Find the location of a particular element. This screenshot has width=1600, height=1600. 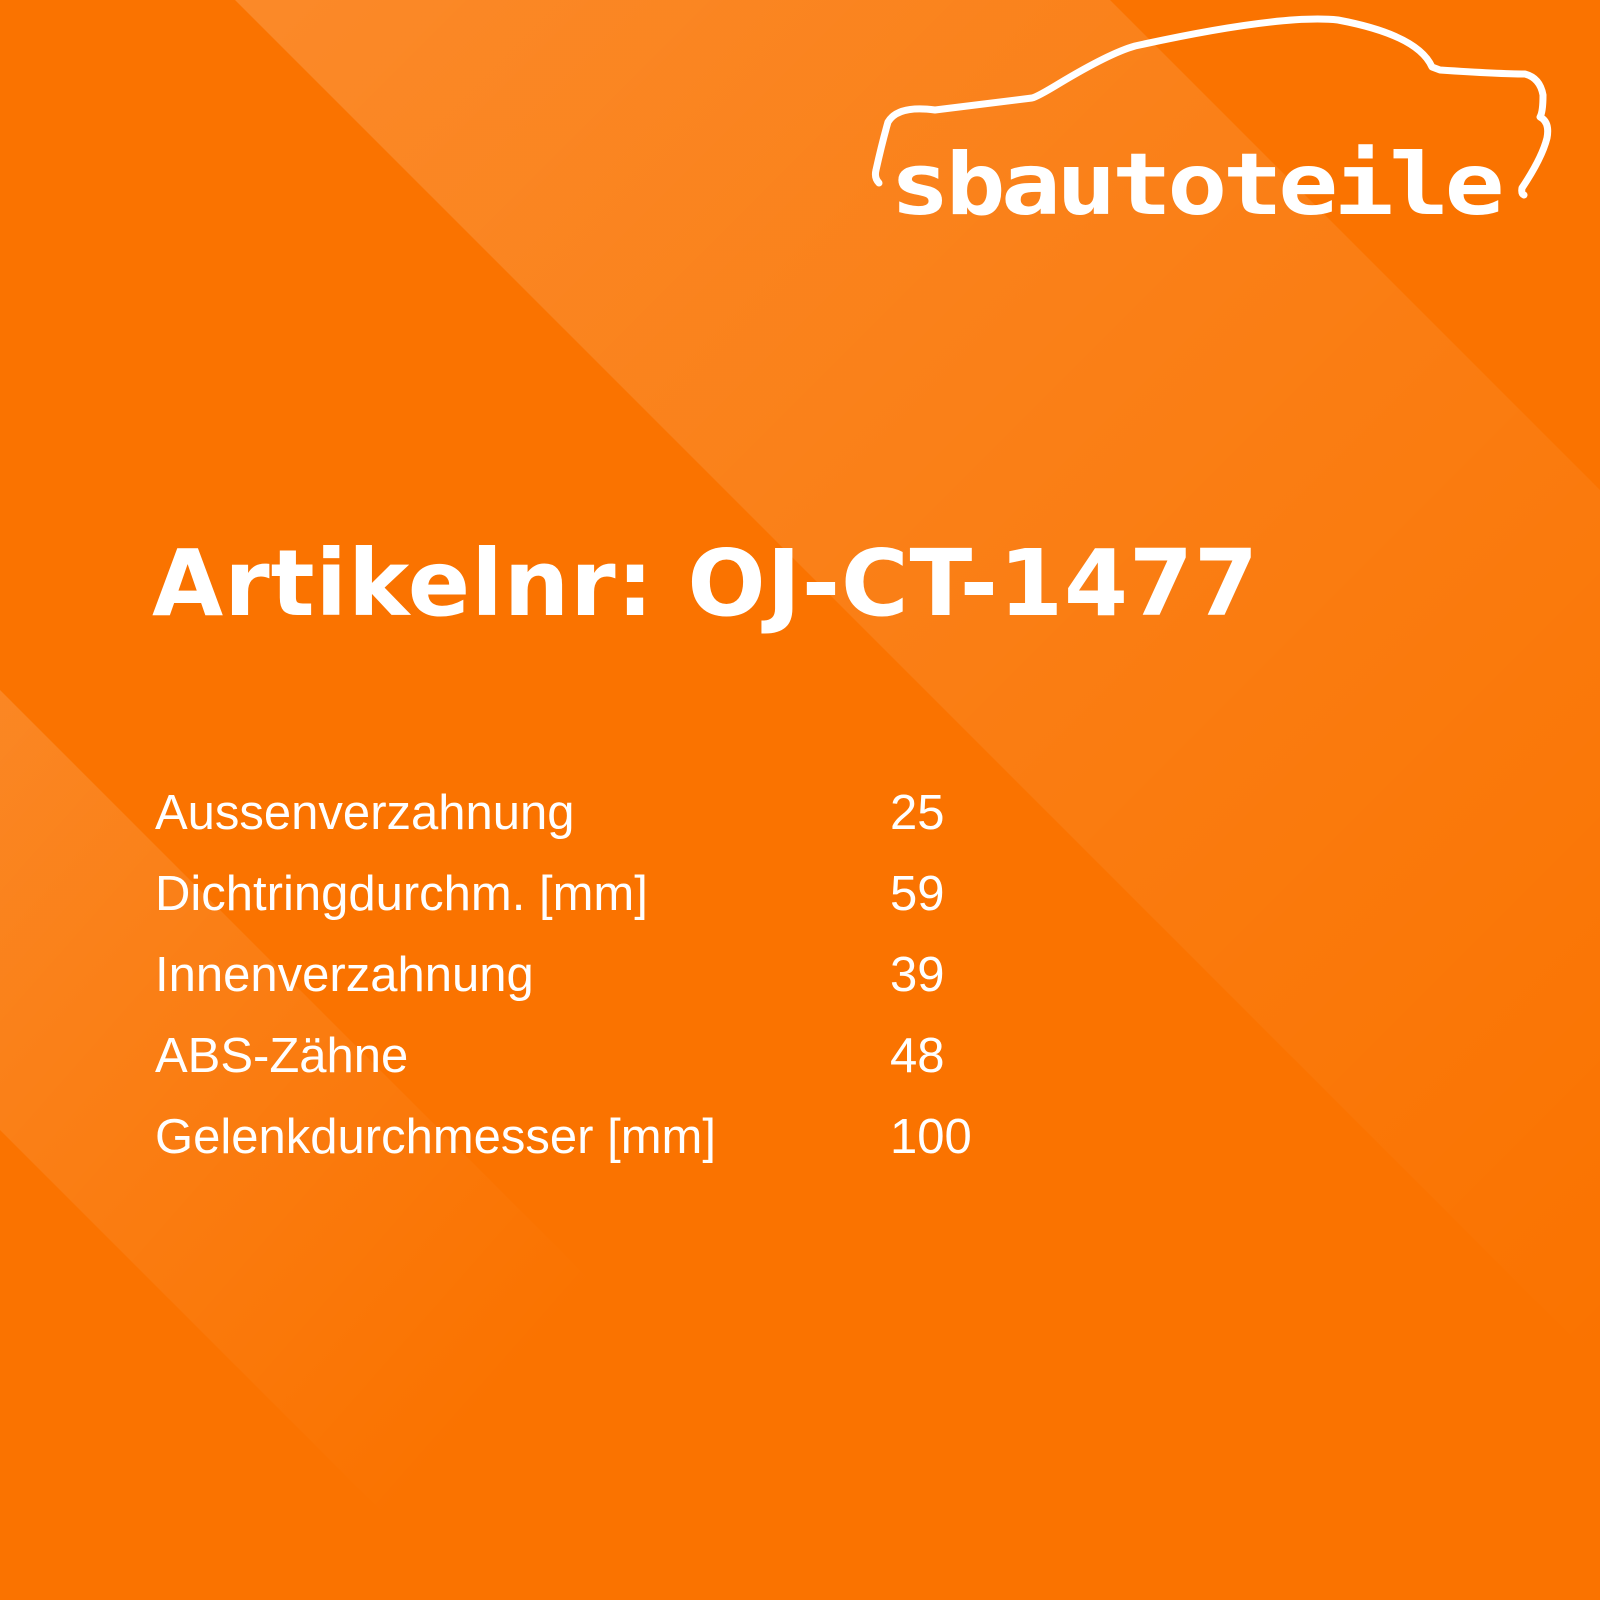

brand-logo: sbautoteile is located at coordinates (1211, 122).